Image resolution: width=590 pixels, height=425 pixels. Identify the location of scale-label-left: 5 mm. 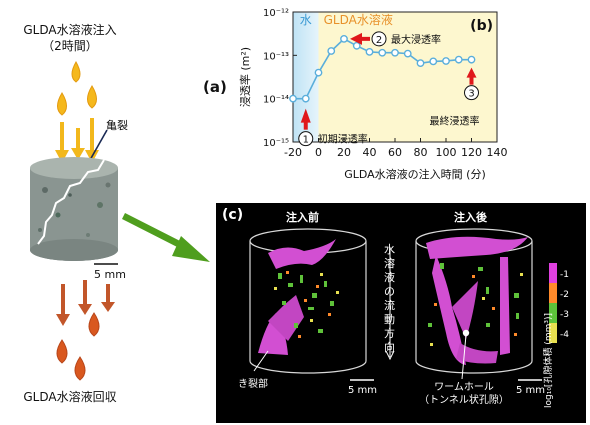
(363, 390).